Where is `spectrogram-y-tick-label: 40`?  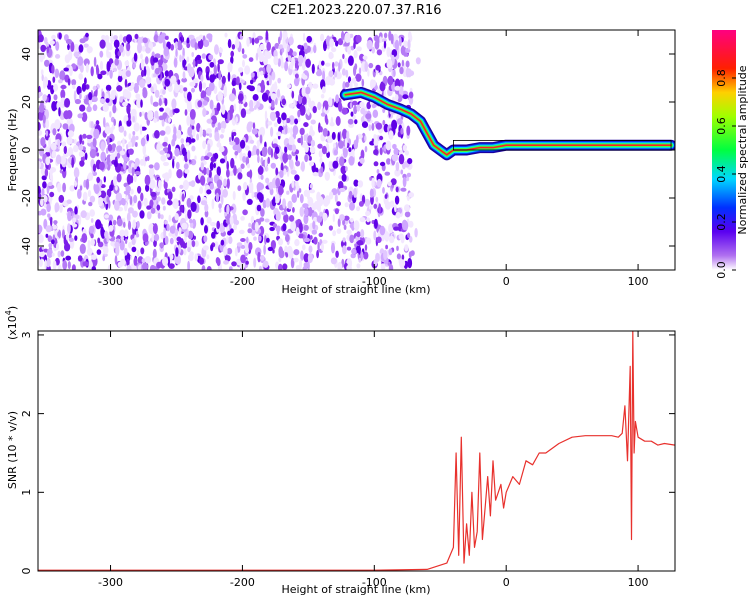
spectrogram-y-tick-label: 40 is located at coordinates (26, 54).